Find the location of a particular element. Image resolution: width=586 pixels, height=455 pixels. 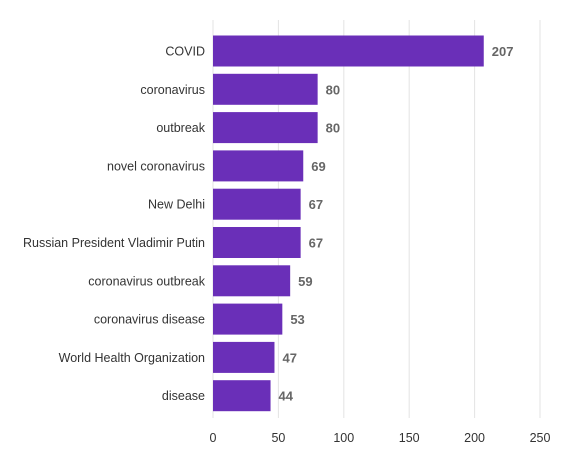

category-label: coronavirus outbreak is located at coordinates (146, 281).